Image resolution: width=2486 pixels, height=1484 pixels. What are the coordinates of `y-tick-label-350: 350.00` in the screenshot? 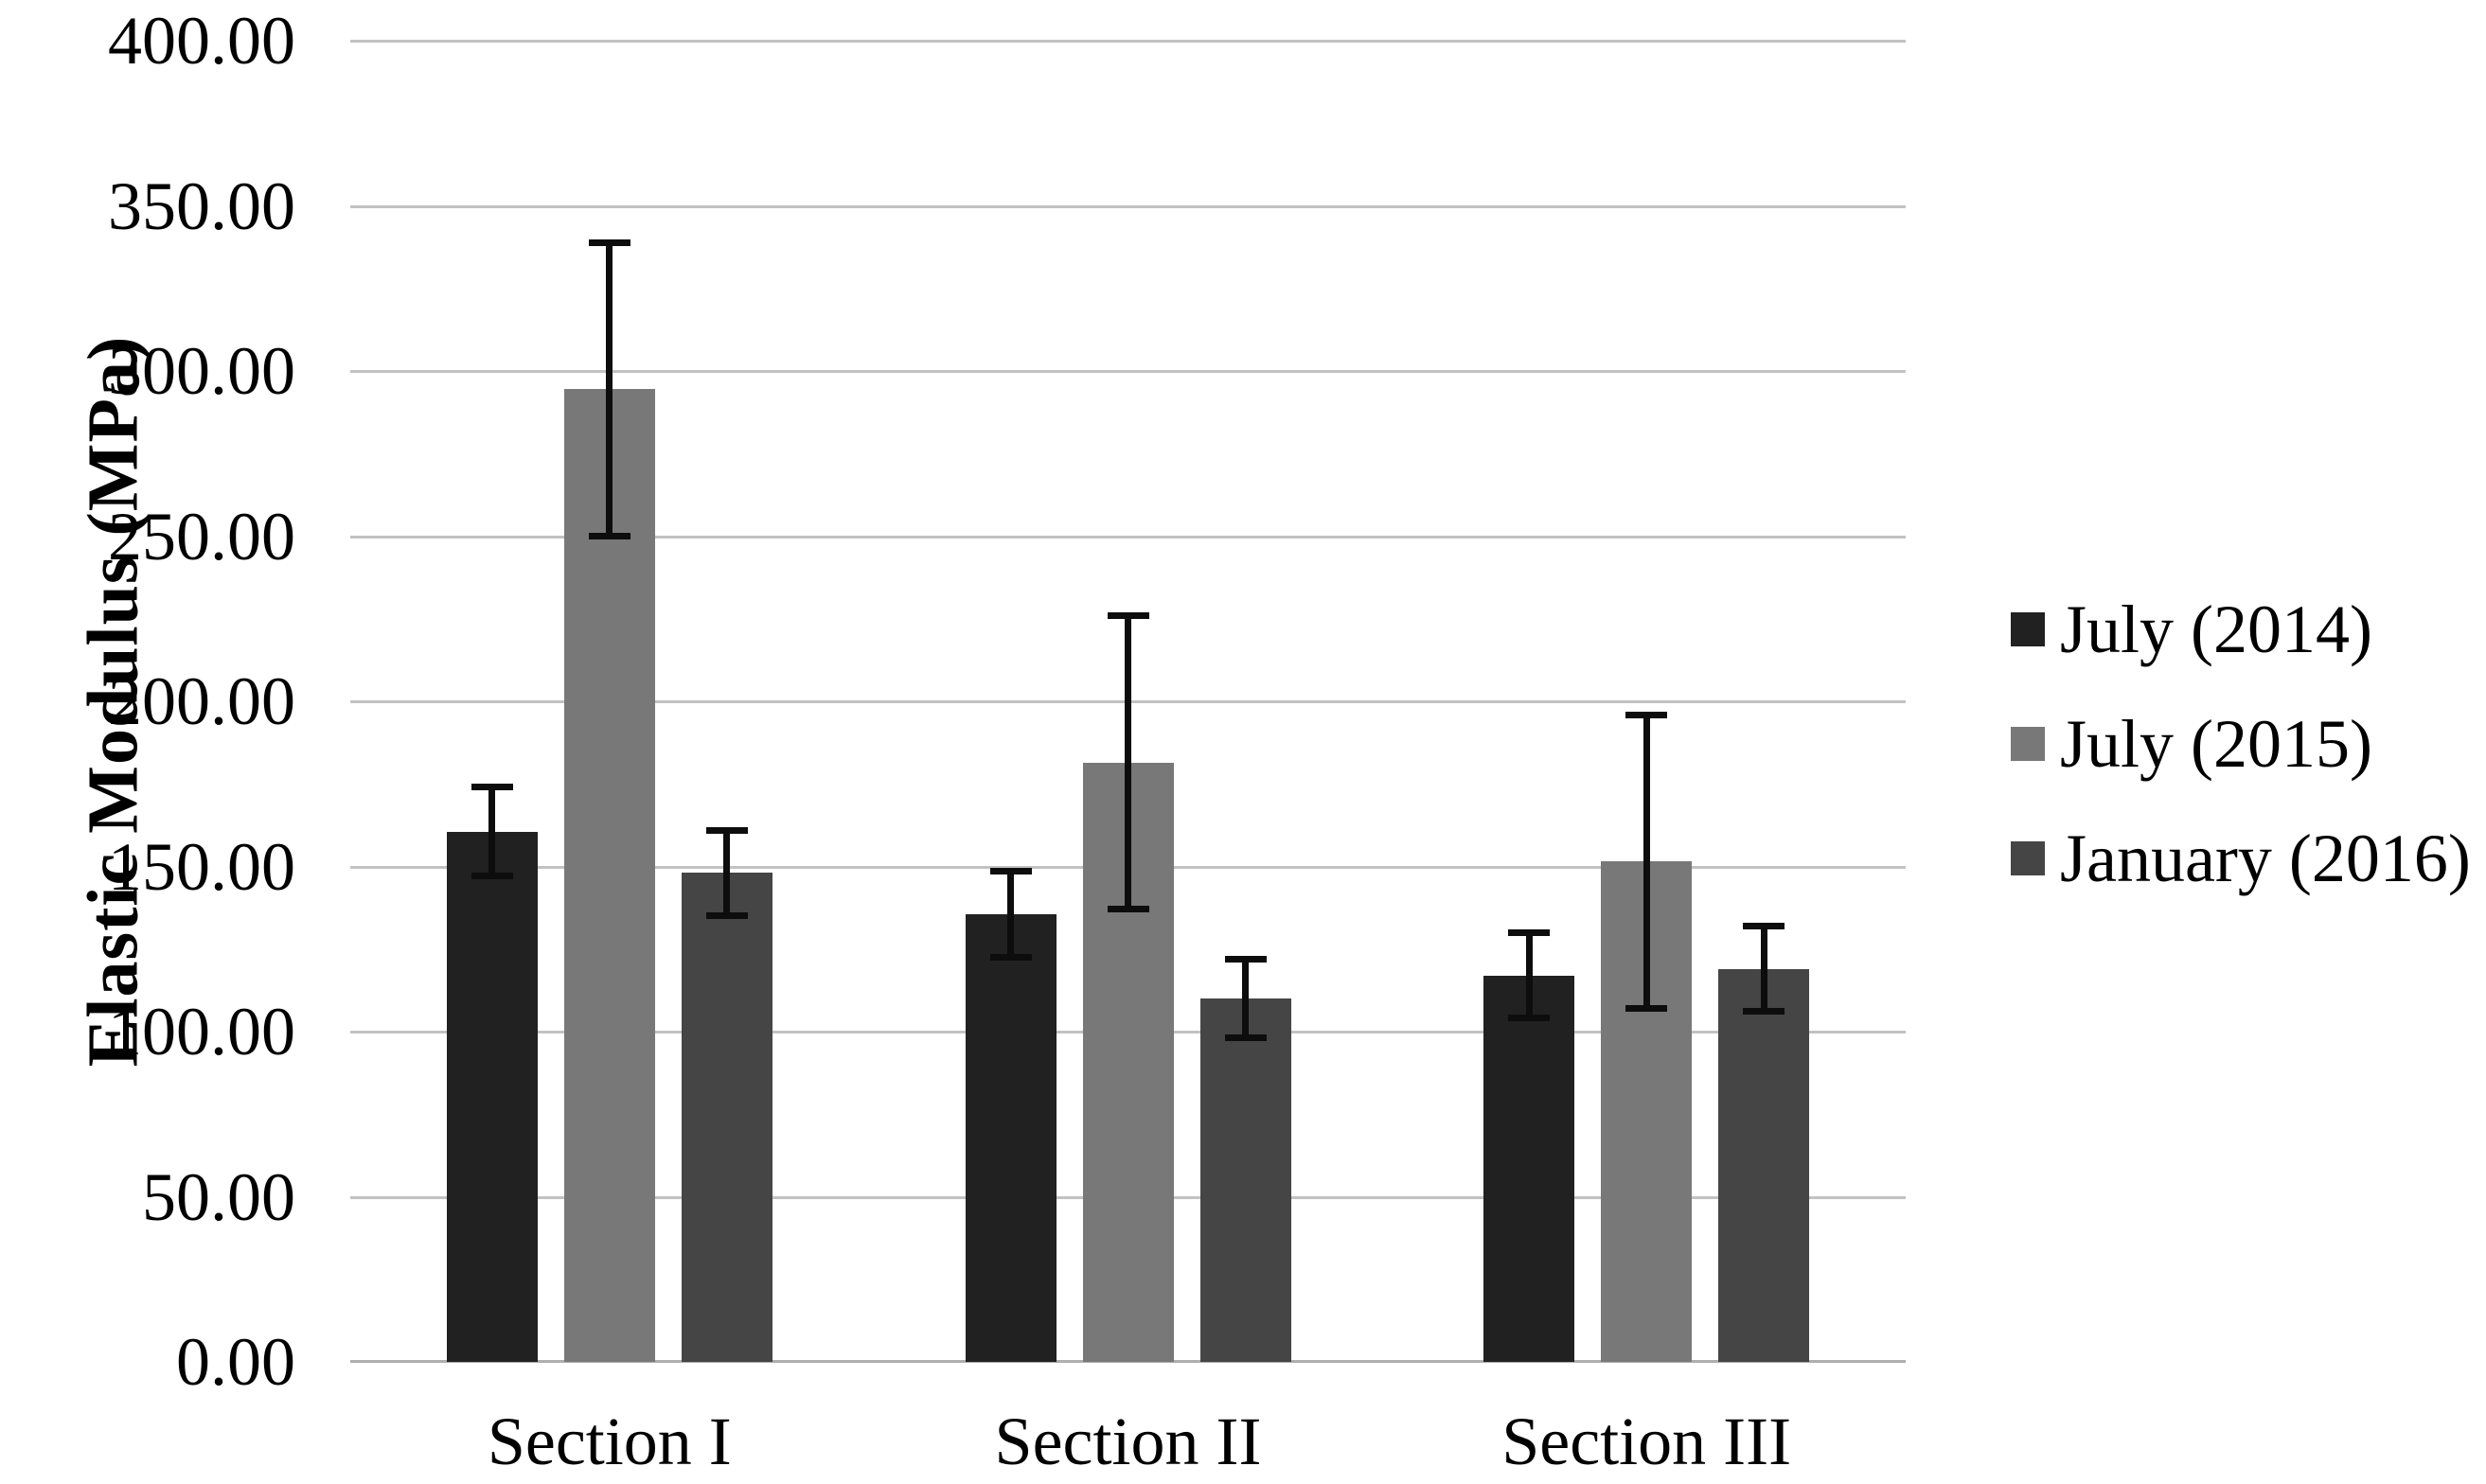 It's located at (201, 206).